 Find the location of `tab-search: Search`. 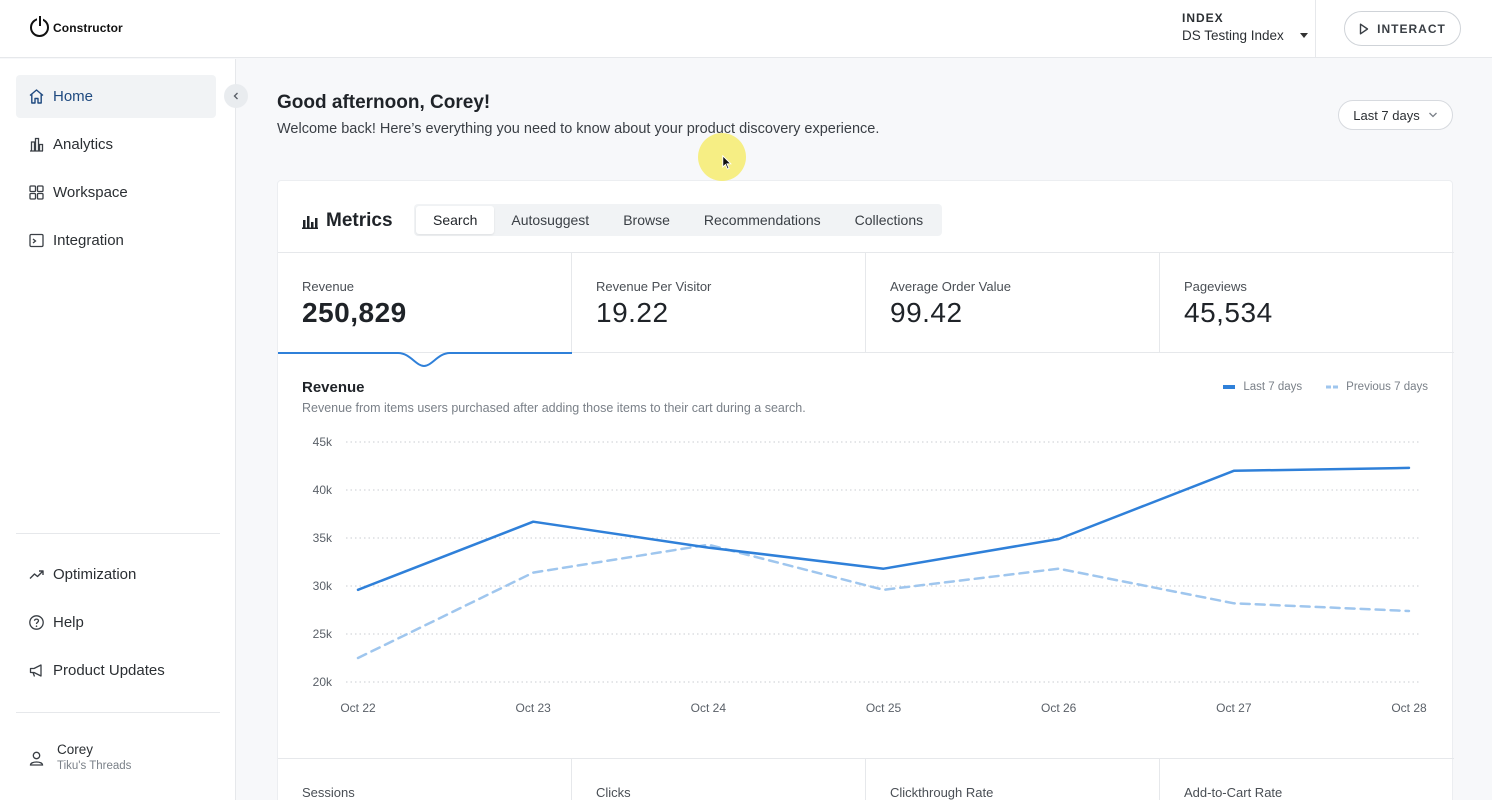

tab-search: Search is located at coordinates (455, 220).